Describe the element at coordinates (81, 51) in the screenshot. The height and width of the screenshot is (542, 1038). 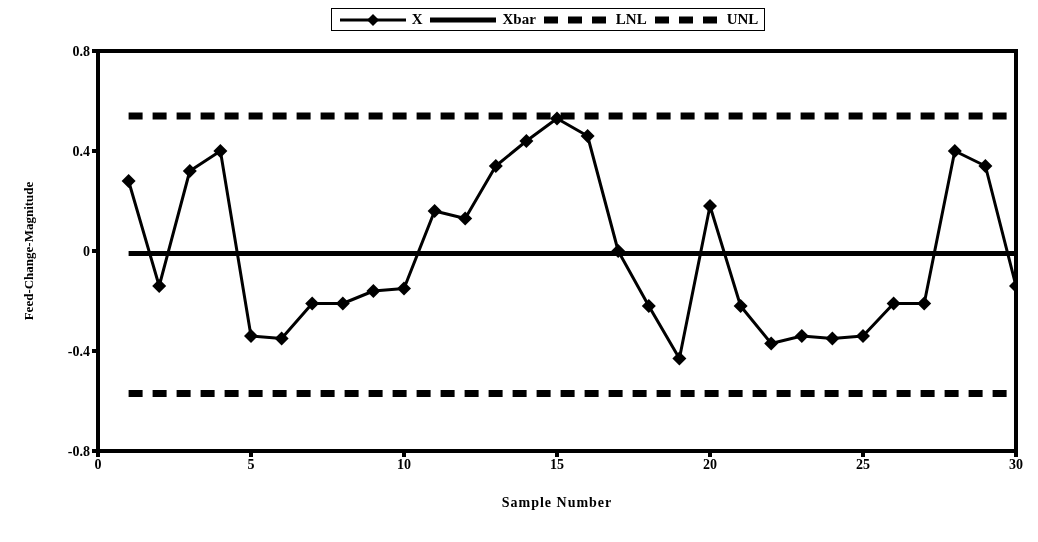
I see `y-tick-label: 0.8` at that location.